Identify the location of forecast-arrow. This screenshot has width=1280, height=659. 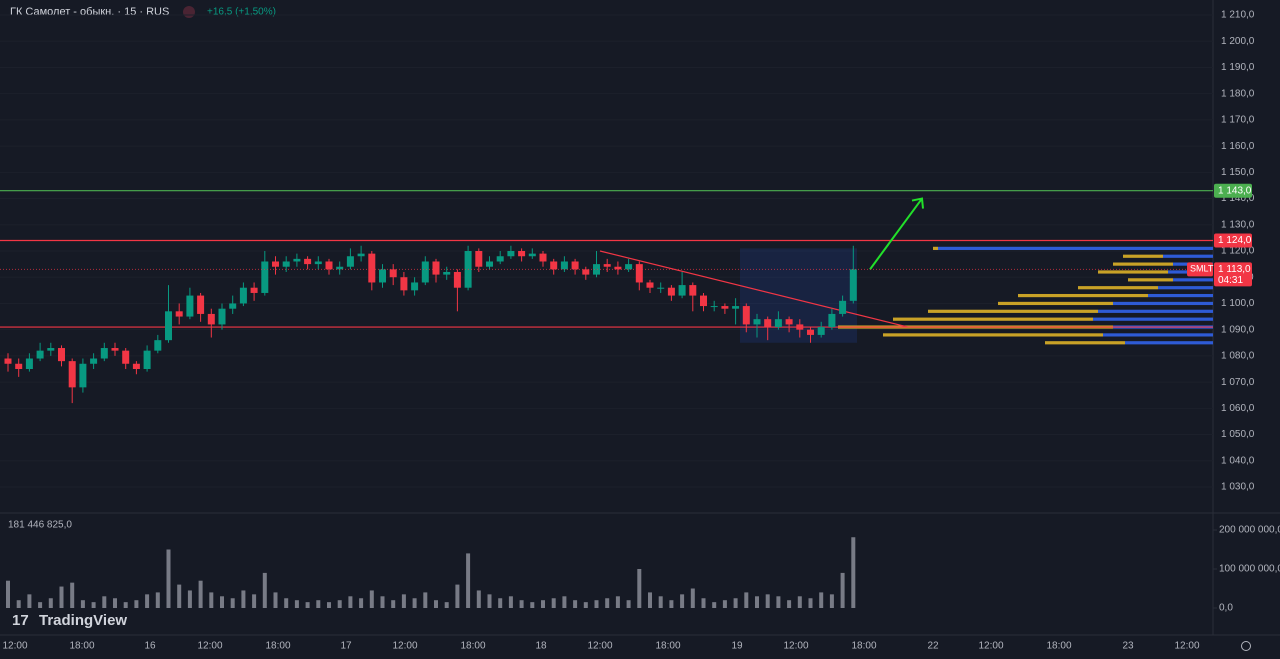
(896, 233).